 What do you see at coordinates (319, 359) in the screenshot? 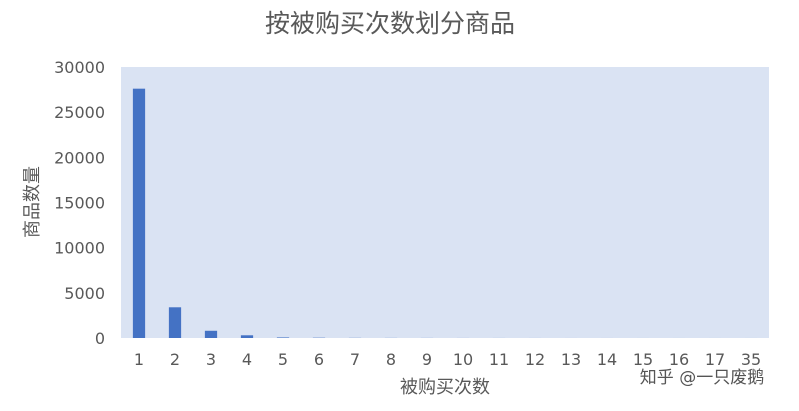
I see `x-tick-label: 6` at bounding box center [319, 359].